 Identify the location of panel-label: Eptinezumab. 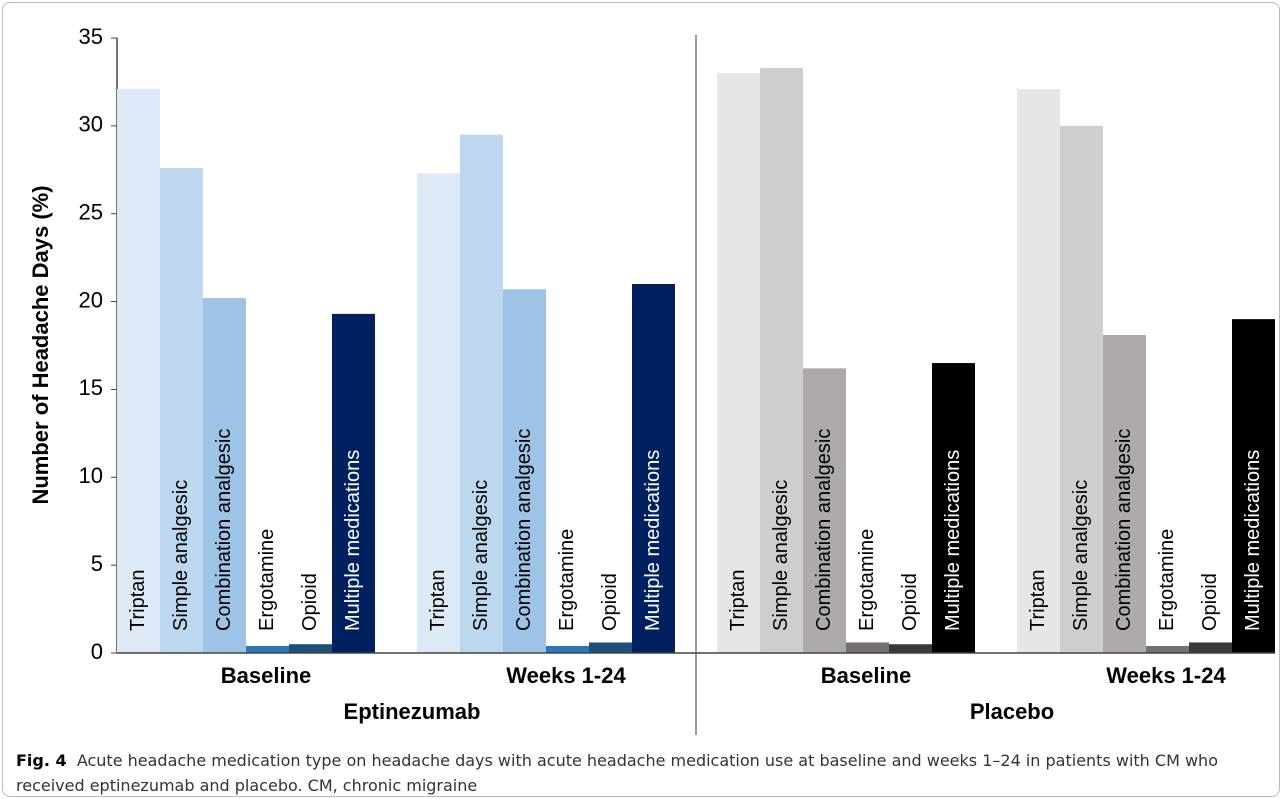
(412, 711).